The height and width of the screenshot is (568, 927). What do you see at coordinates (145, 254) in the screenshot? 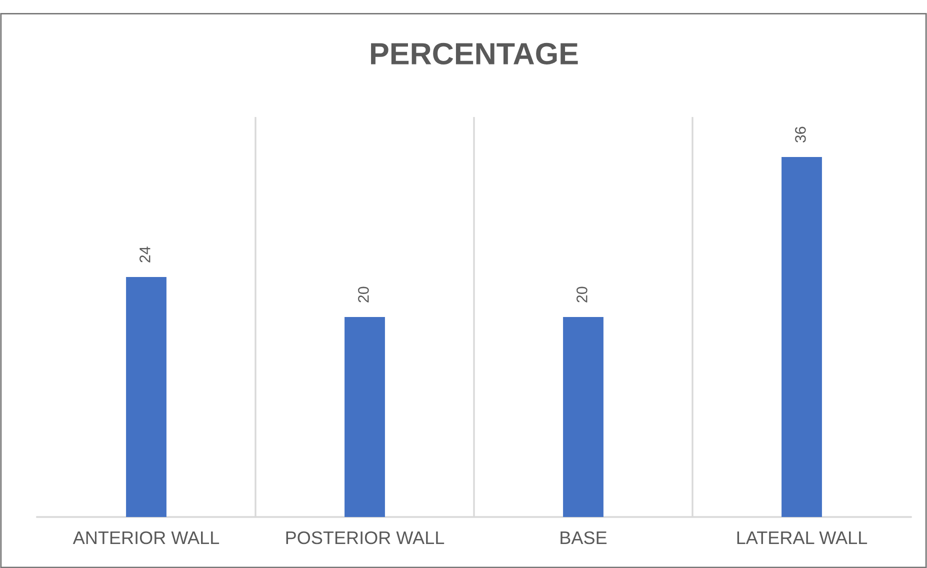
I see `data-label: 24` at bounding box center [145, 254].